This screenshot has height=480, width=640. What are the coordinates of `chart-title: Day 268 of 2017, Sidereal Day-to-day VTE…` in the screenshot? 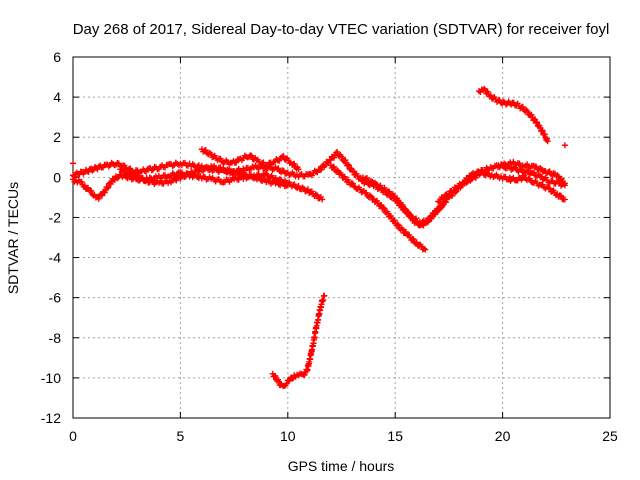 It's located at (341, 29).